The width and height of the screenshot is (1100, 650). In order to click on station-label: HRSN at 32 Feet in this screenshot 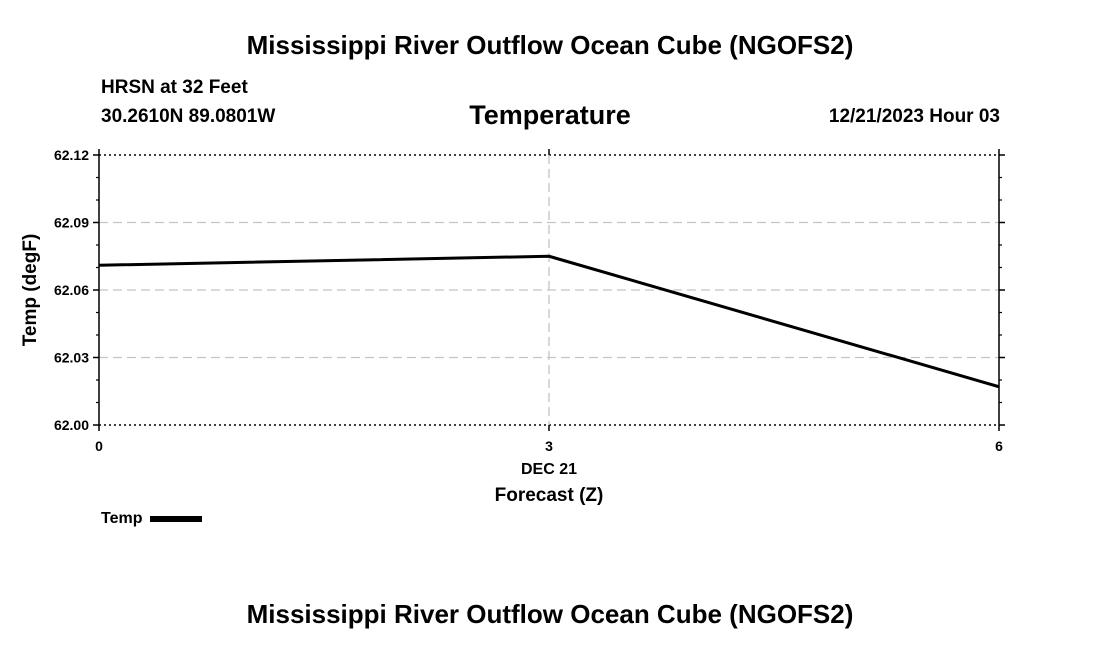, I will do `click(174, 87)`.